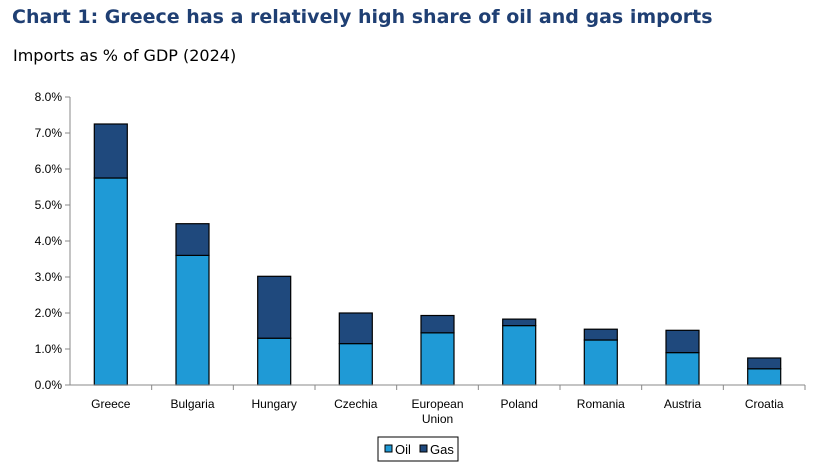 The height and width of the screenshot is (473, 817). Describe the element at coordinates (192, 320) in the screenshot. I see `bar-segment-oil-bulgaria` at that location.